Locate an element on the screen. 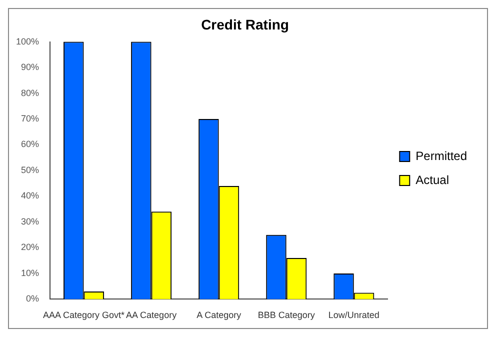 The width and height of the screenshot is (498, 339). y-tick-label: 90% is located at coordinates (30, 67).